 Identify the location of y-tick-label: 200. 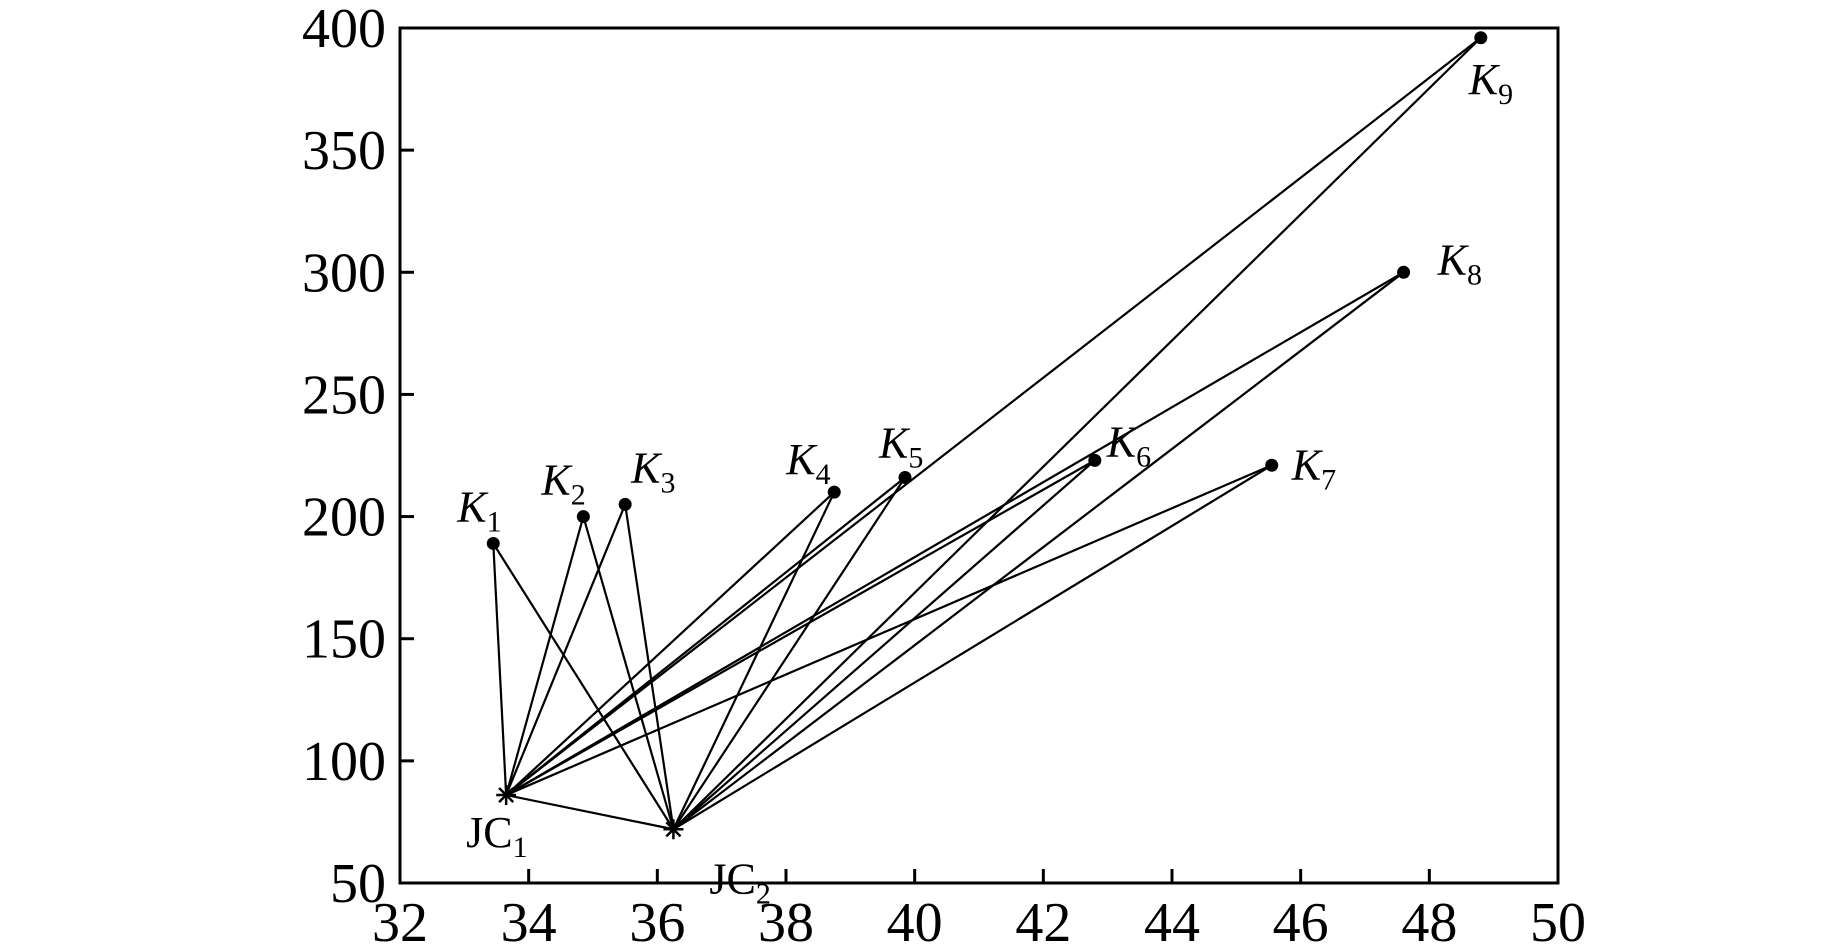
(344, 518).